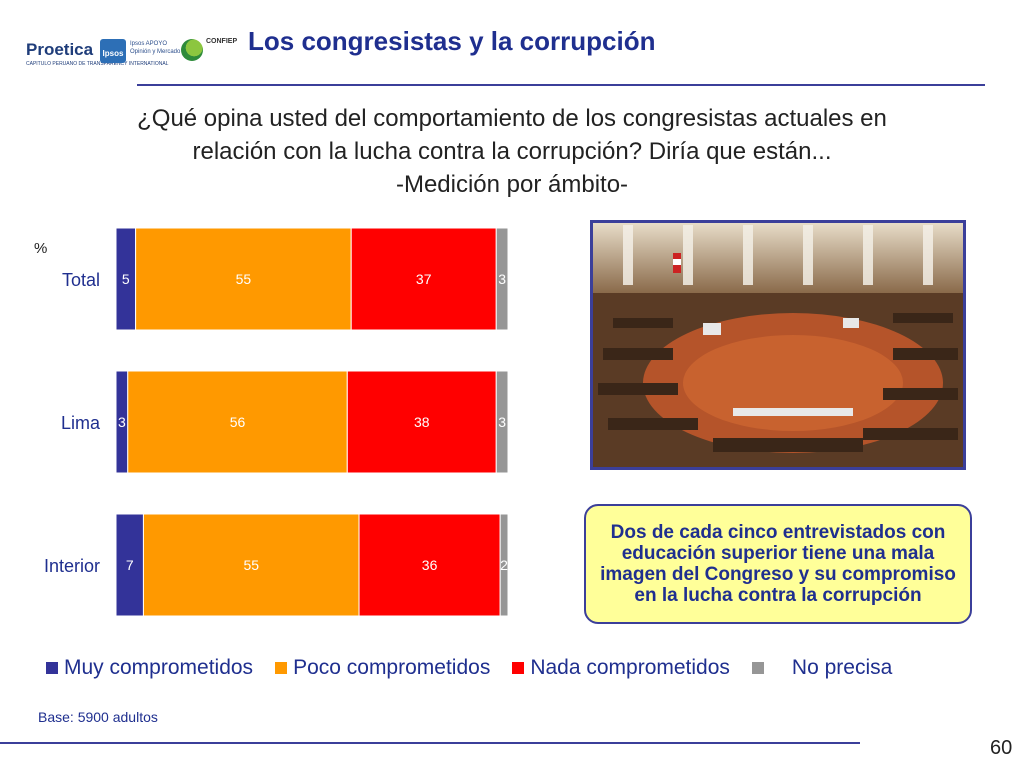 Image resolution: width=1024 pixels, height=768 pixels. I want to click on legend-label-3: Nada comprometidos, so click(630, 667).